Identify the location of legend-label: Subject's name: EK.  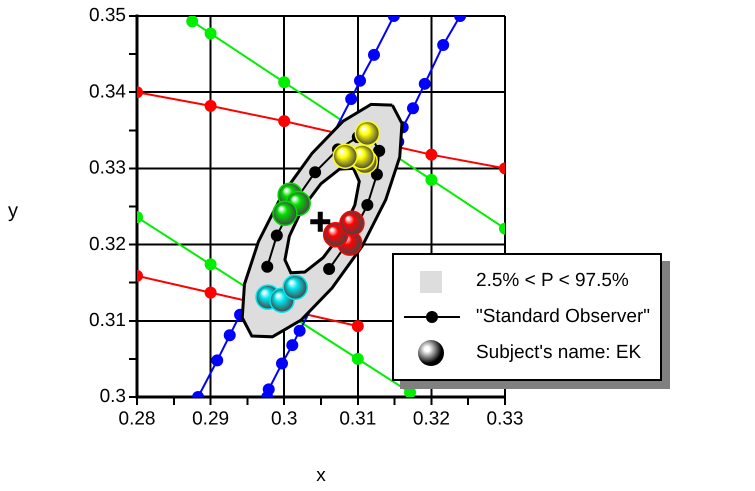
(559, 353).